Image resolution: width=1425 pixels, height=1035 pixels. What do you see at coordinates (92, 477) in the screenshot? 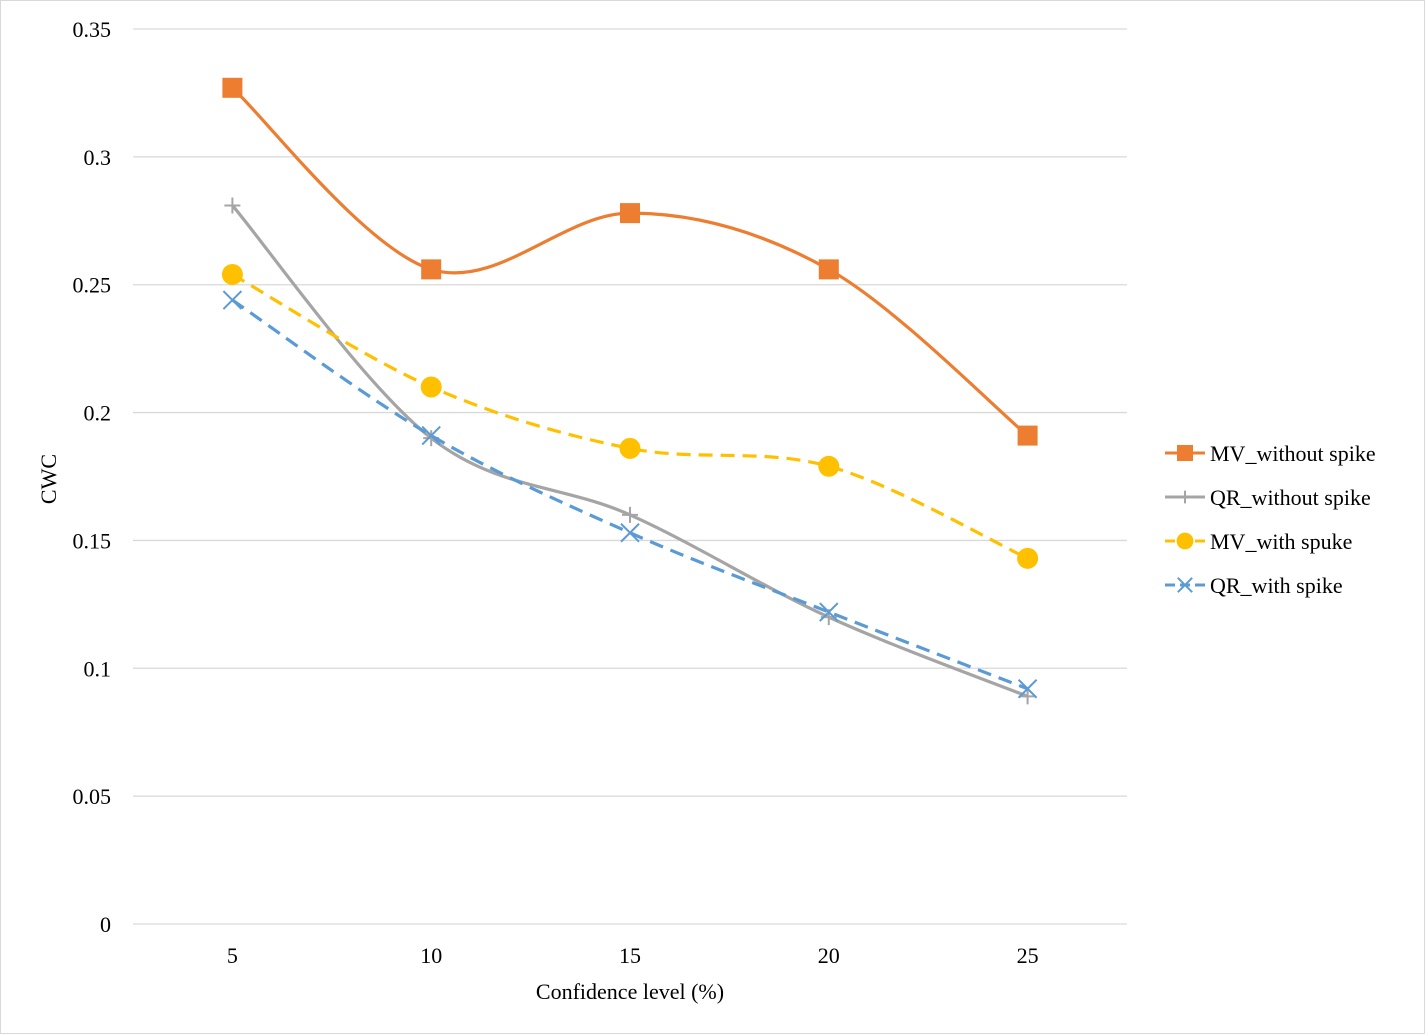
I see `y-axis-ticks: 0 0.05 0.1 0.15 0.2 0.25 0.3 0.35` at bounding box center [92, 477].